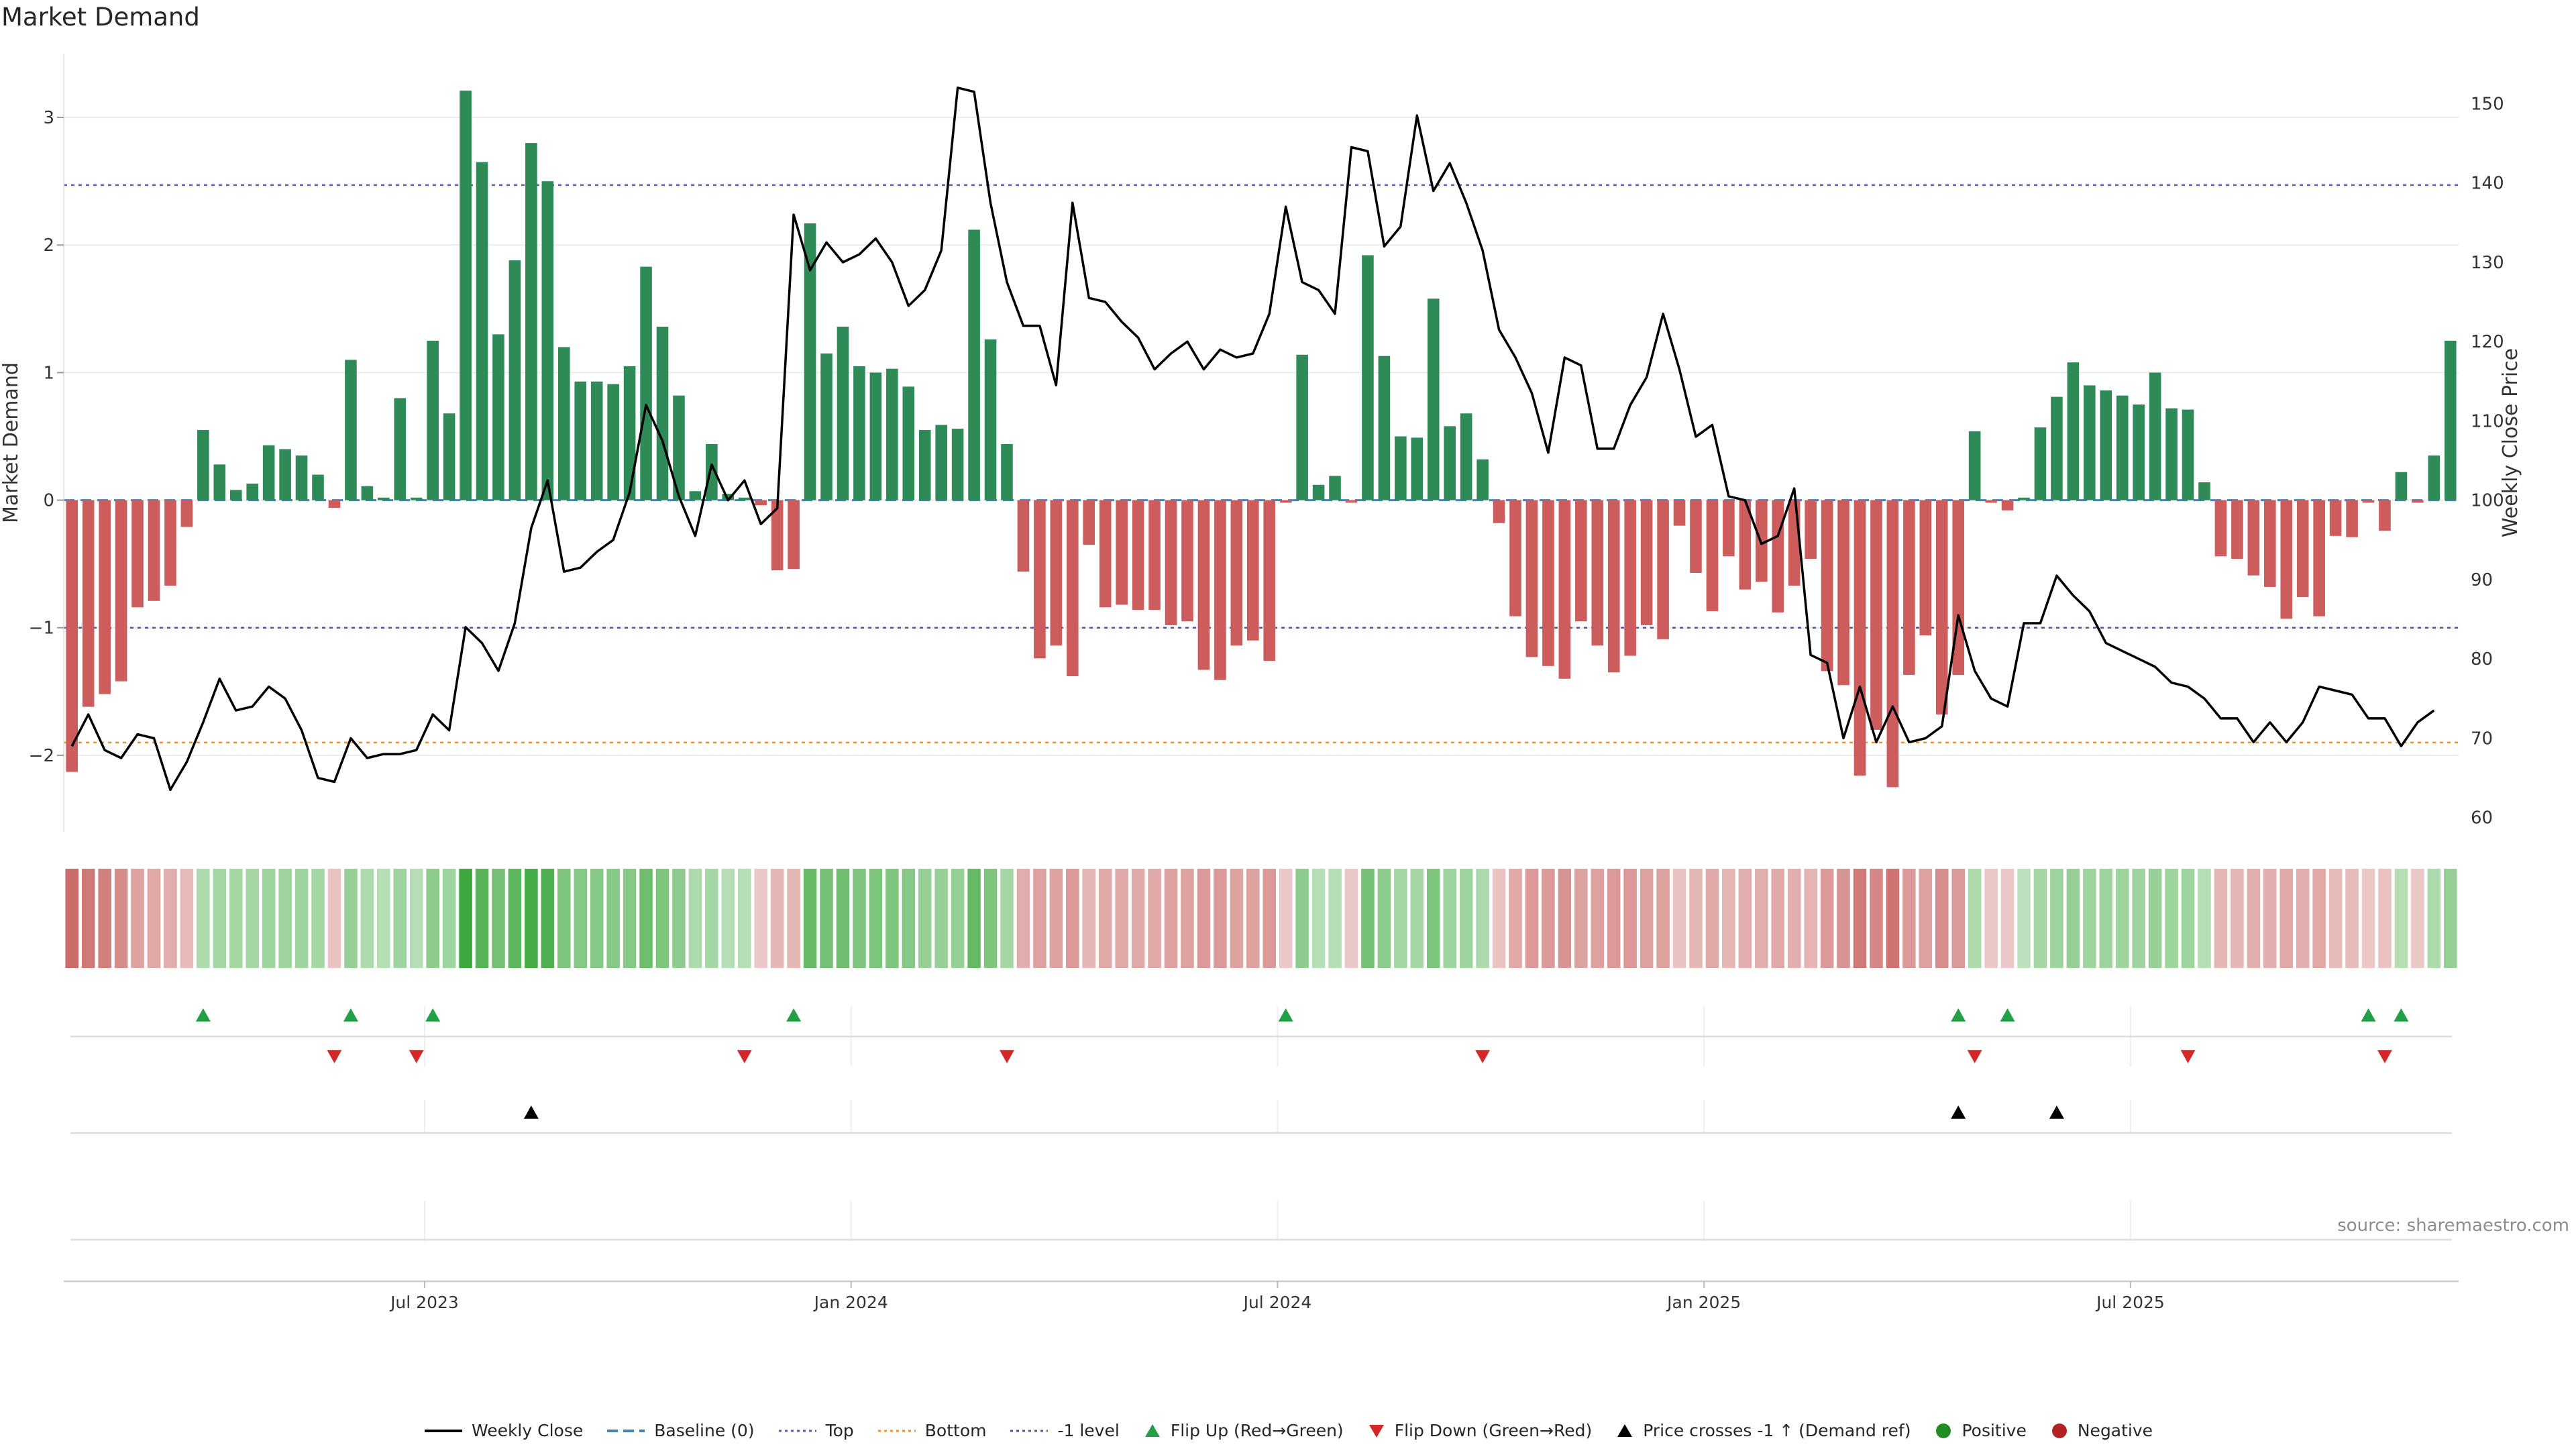 This screenshot has height=1449, width=2576. I want to click on y-tick-label: 1, so click(48, 373).